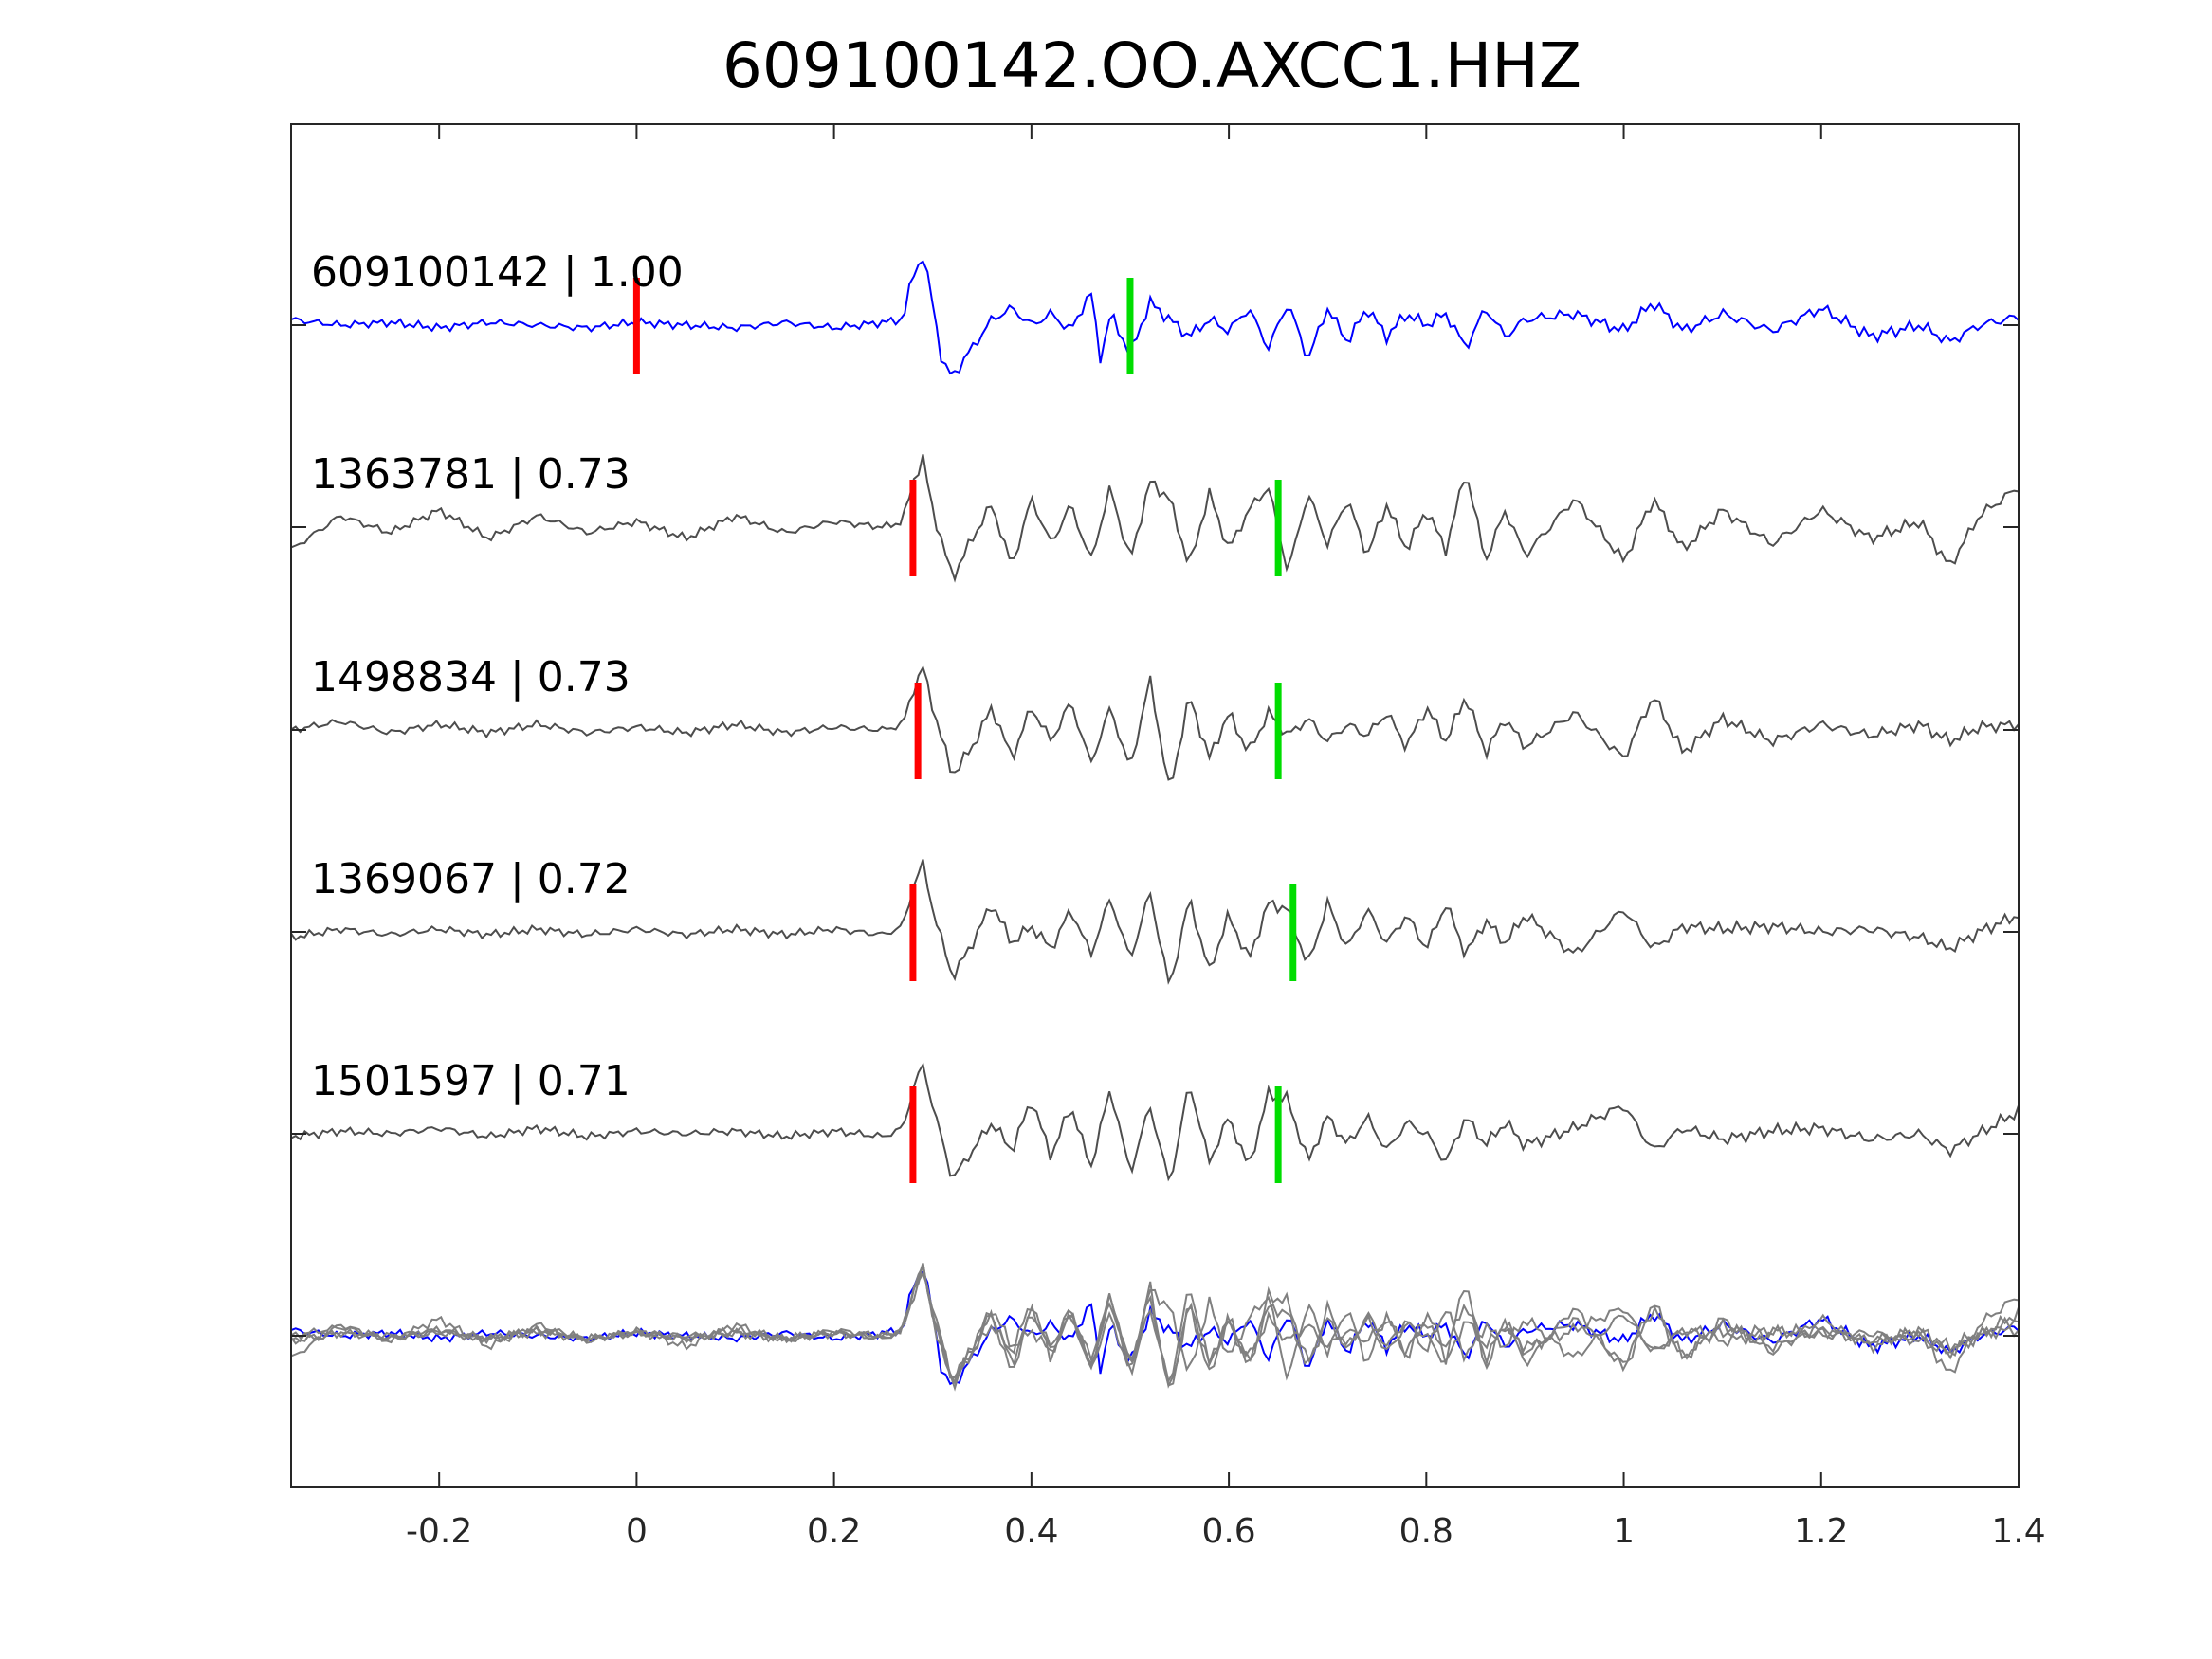 The height and width of the screenshot is (1659, 2212). Describe the element at coordinates (2018, 1531) in the screenshot. I see `x-tick-label: 1.4` at that location.